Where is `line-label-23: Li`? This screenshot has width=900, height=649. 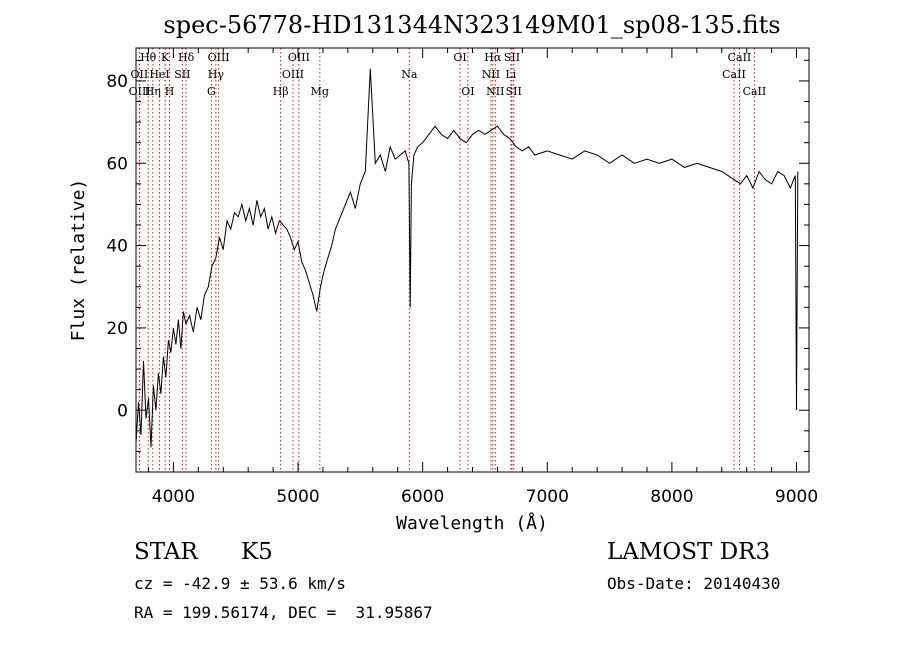 line-label-23: Li is located at coordinates (510, 74).